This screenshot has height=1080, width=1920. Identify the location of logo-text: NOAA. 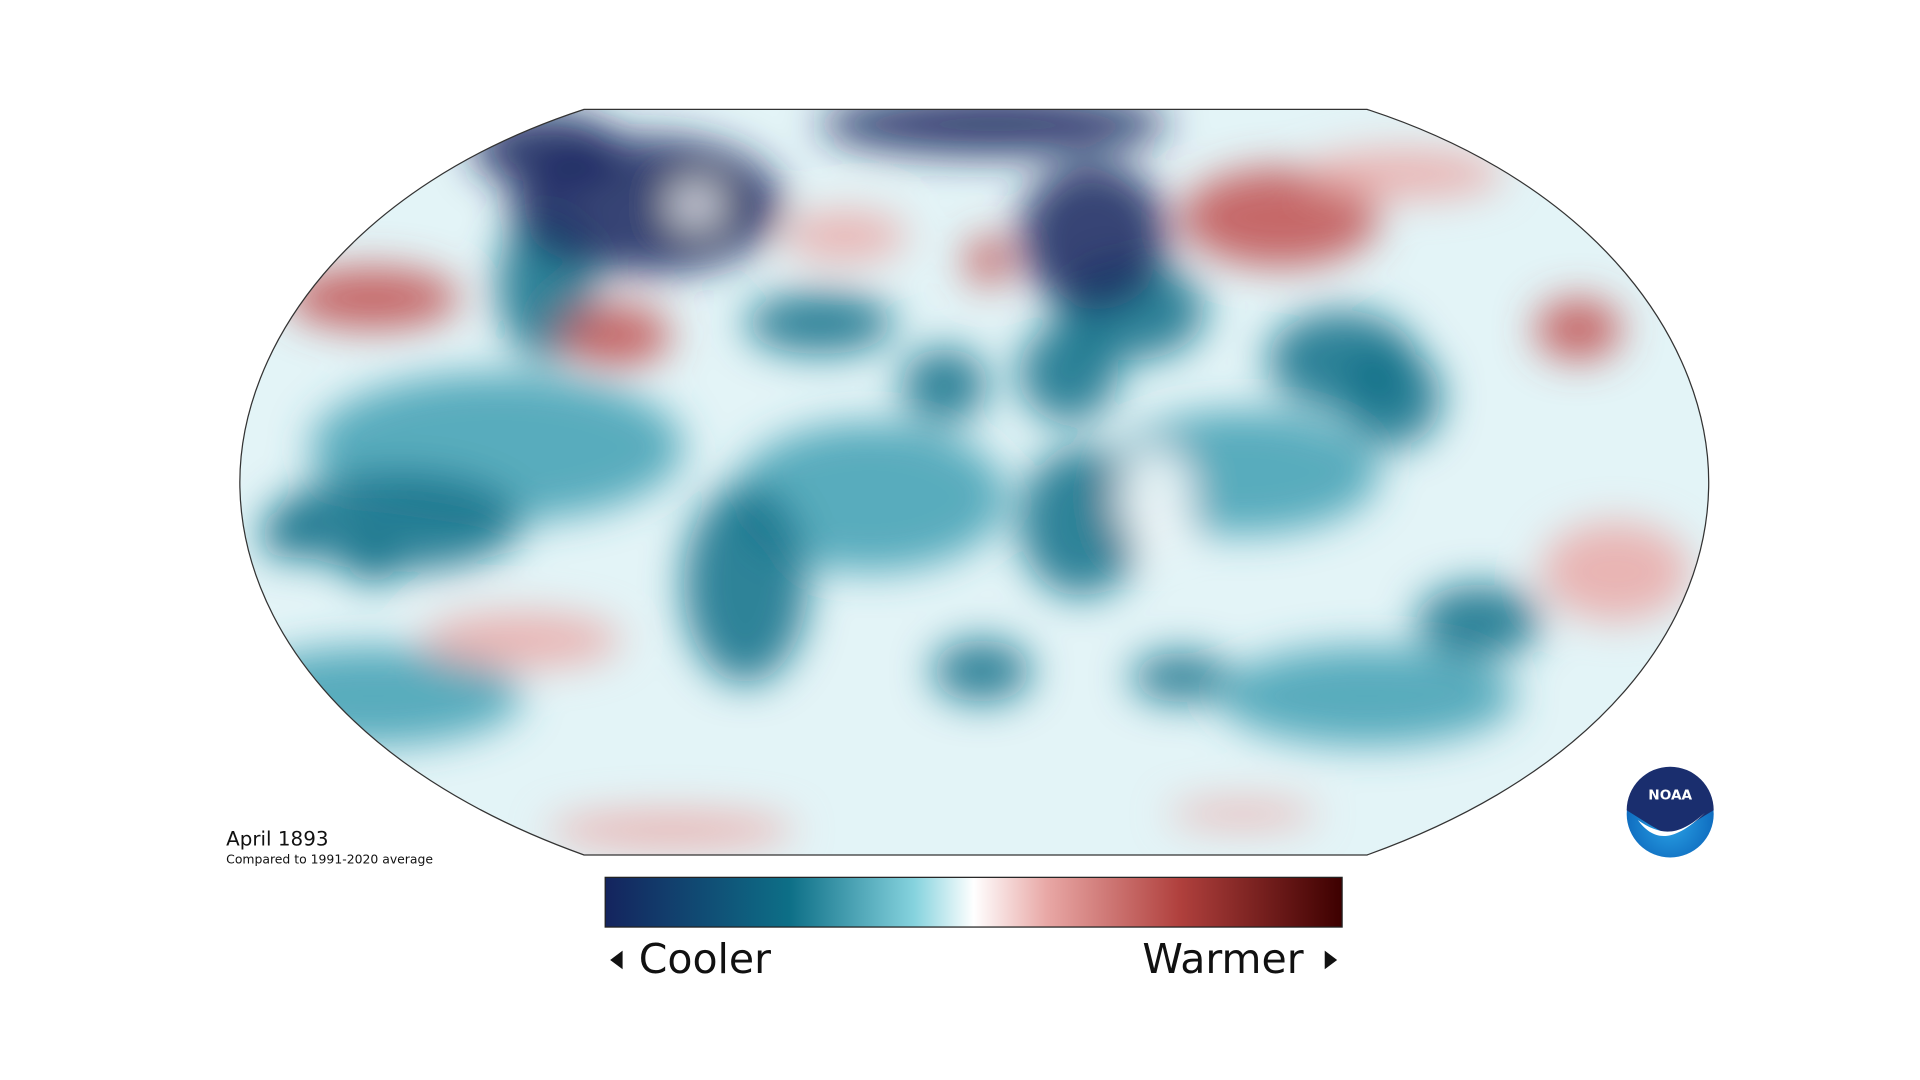
(1670, 795).